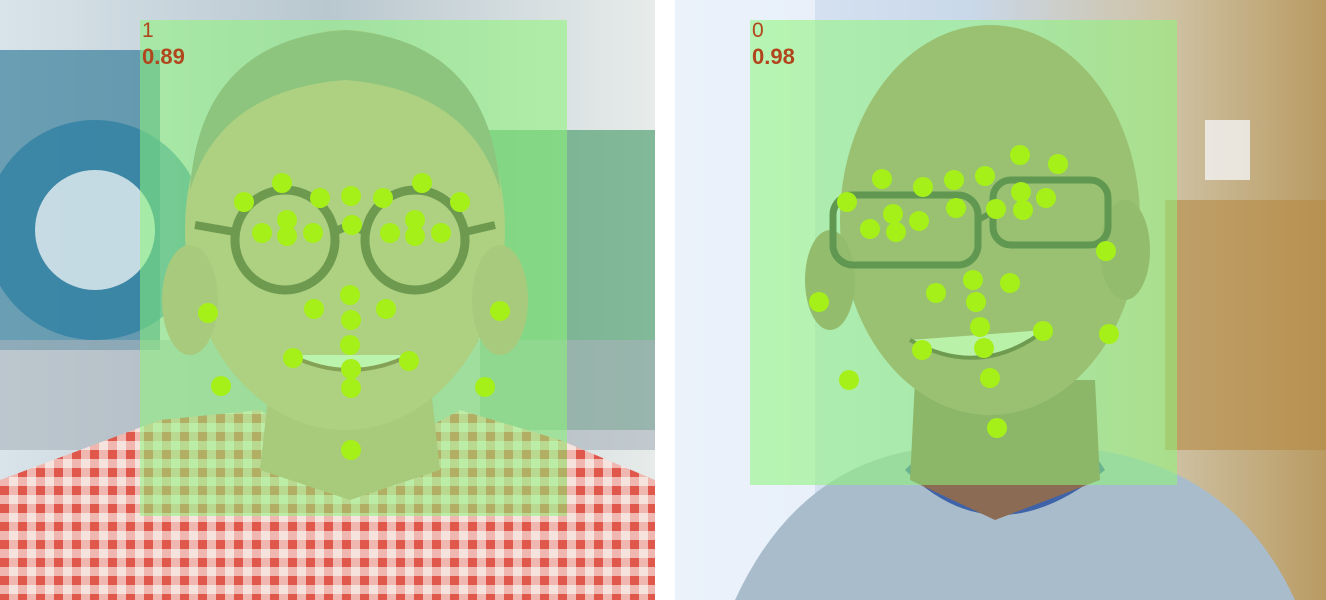 Image resolution: width=1326 pixels, height=600 pixels. I want to click on face-index-label: 0, so click(758, 30).